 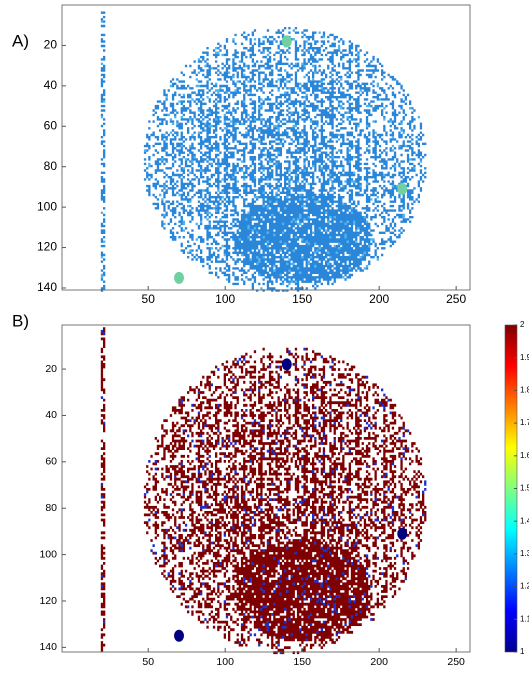 What do you see at coordinates (524, 455) in the screenshot?
I see `colorbar-tick-label: 1.6` at bounding box center [524, 455].